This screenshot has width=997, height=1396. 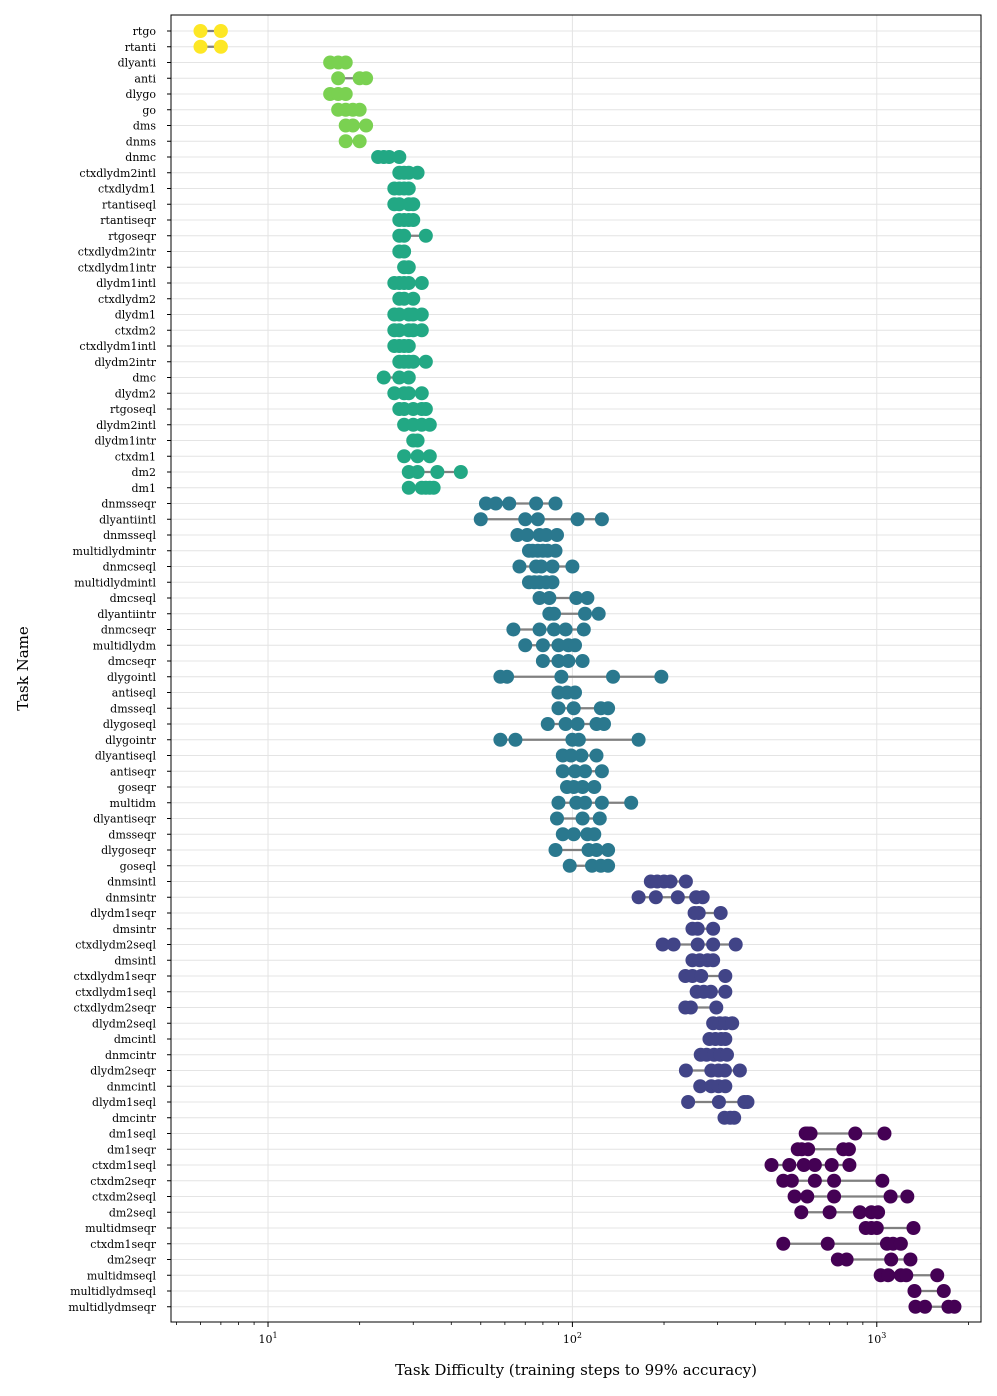 I want to click on point-dlydm2, so click(x=394, y=393).